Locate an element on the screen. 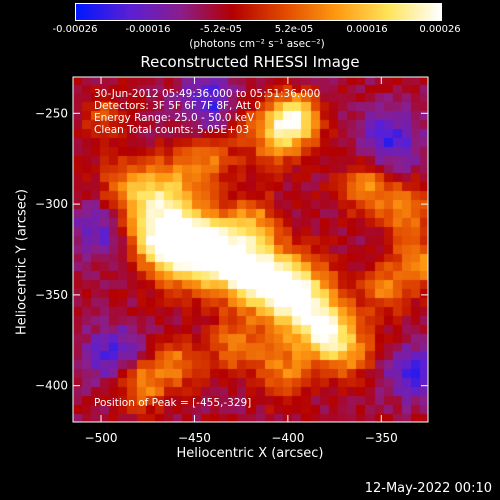 This screenshot has width=500, height=500. footer-date: 12-May-2022 00:10 is located at coordinates (428, 488).